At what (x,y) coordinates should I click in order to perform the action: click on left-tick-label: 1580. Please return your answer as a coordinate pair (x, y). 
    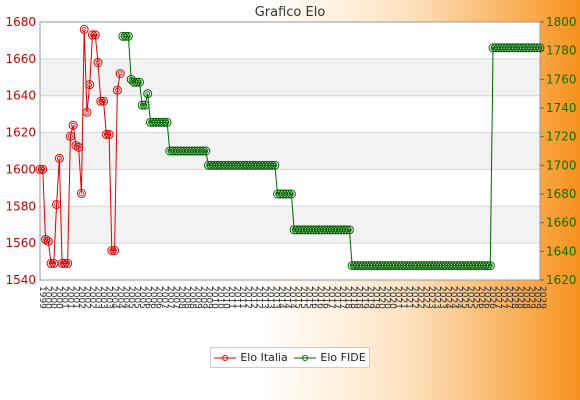
    Looking at the image, I should click on (20, 206).